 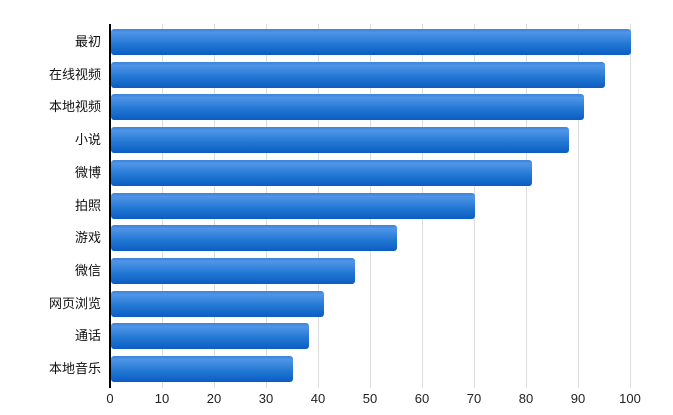 What do you see at coordinates (318, 398) in the screenshot?
I see `x-tick-label: 40` at bounding box center [318, 398].